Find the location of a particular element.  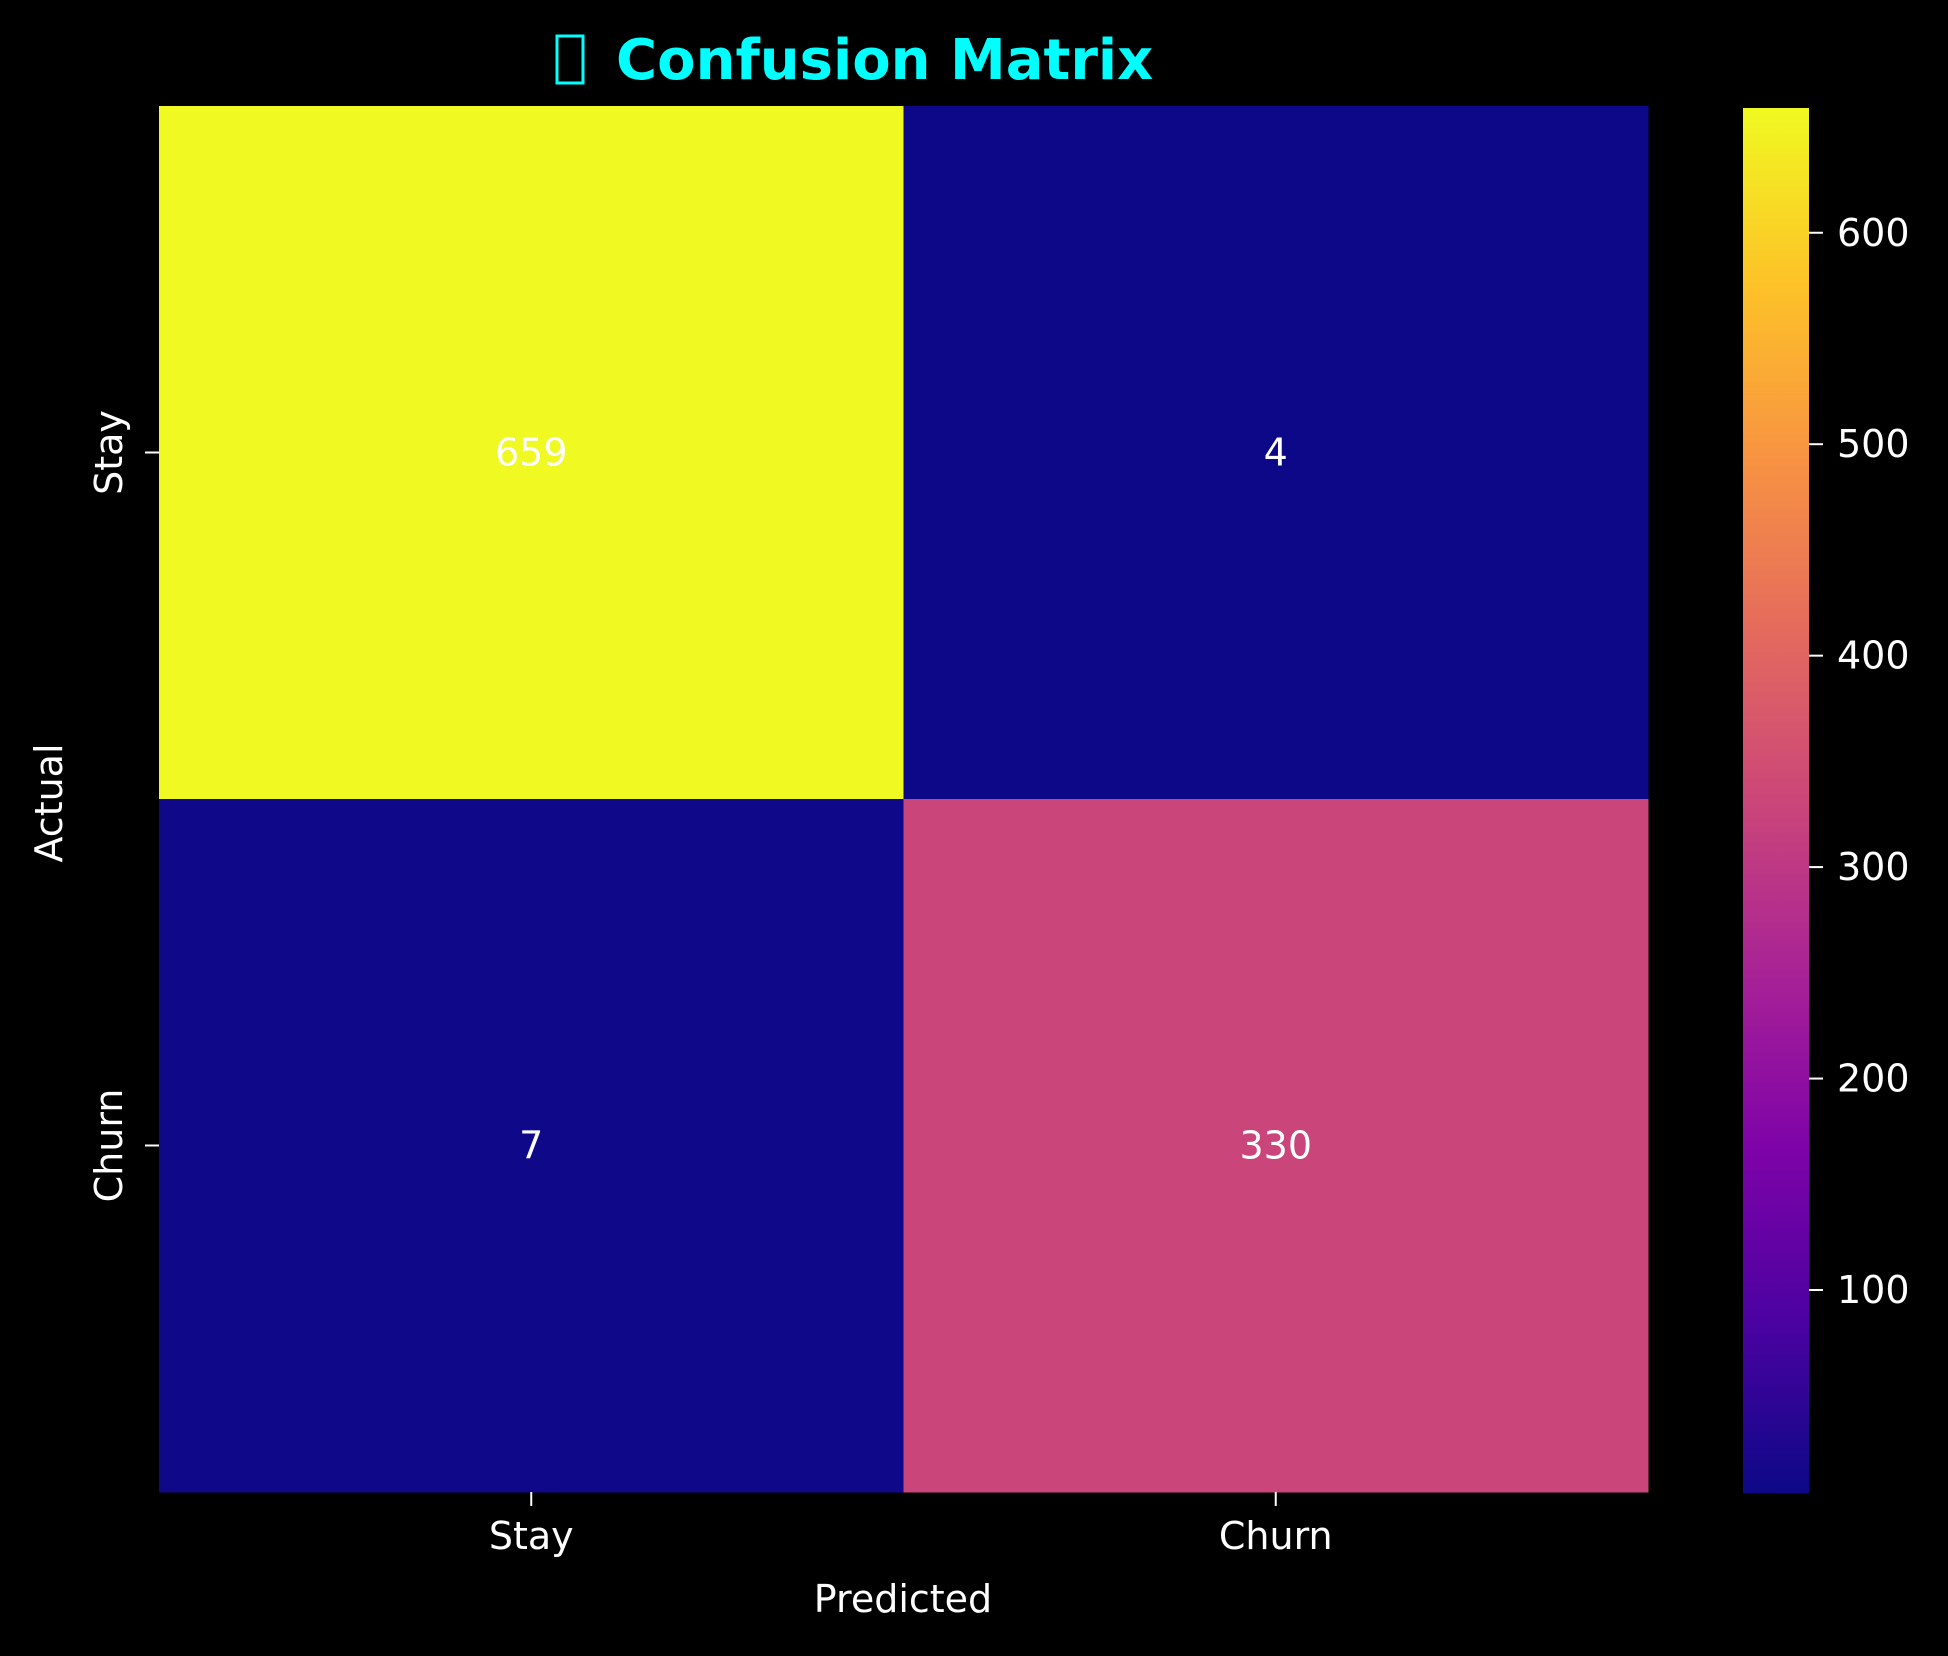

x-tick-label: Churn is located at coordinates (1276, 1536).